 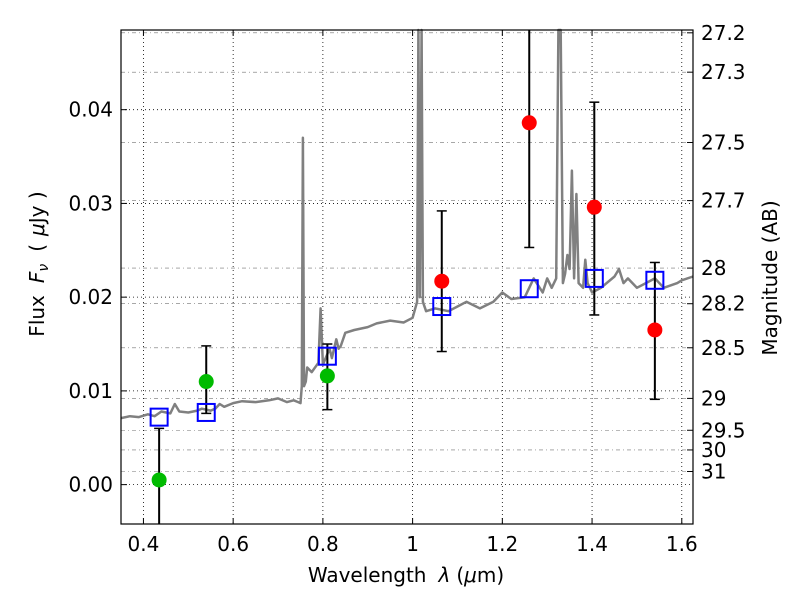 I want to click on magnitude-tick-label: 28, so click(x=713, y=268).